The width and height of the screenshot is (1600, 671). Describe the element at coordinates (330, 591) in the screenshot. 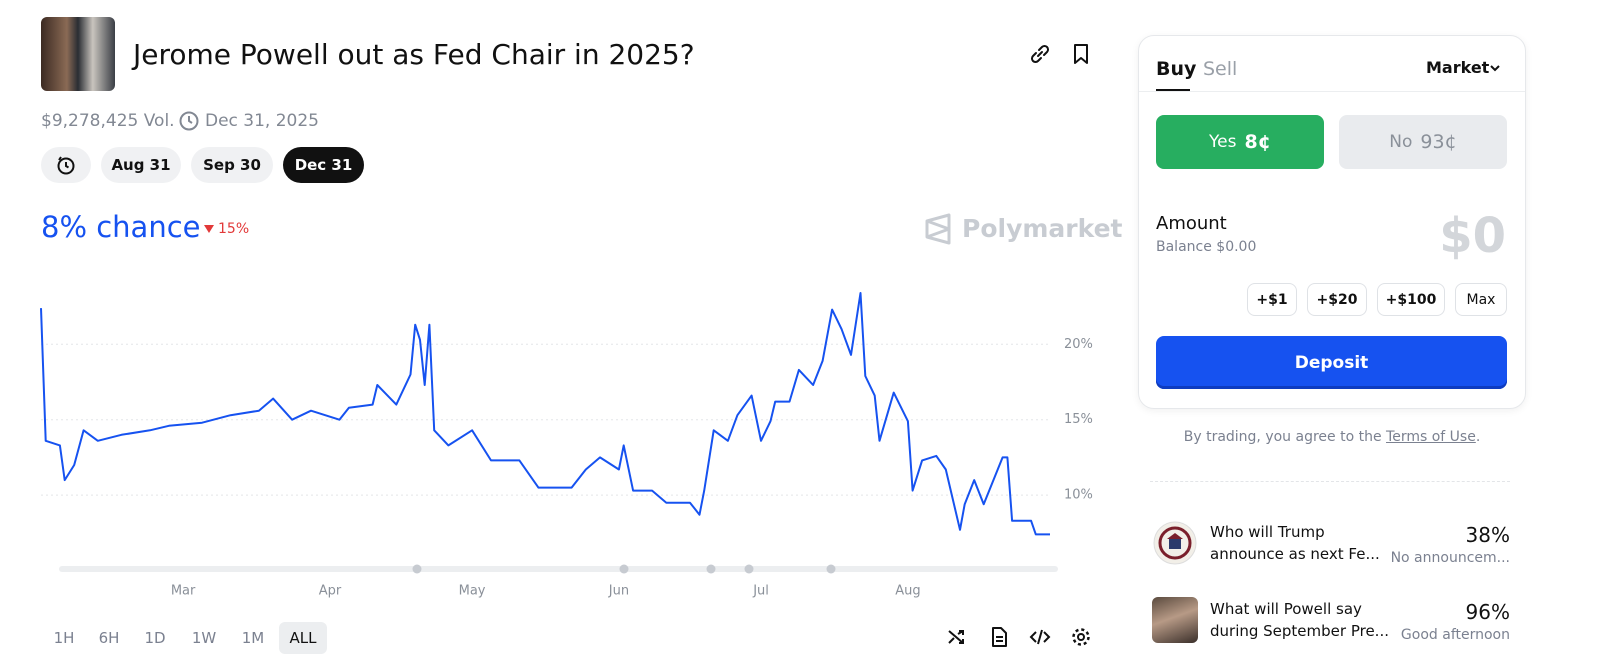

I see `x-tick-label: Apr` at that location.